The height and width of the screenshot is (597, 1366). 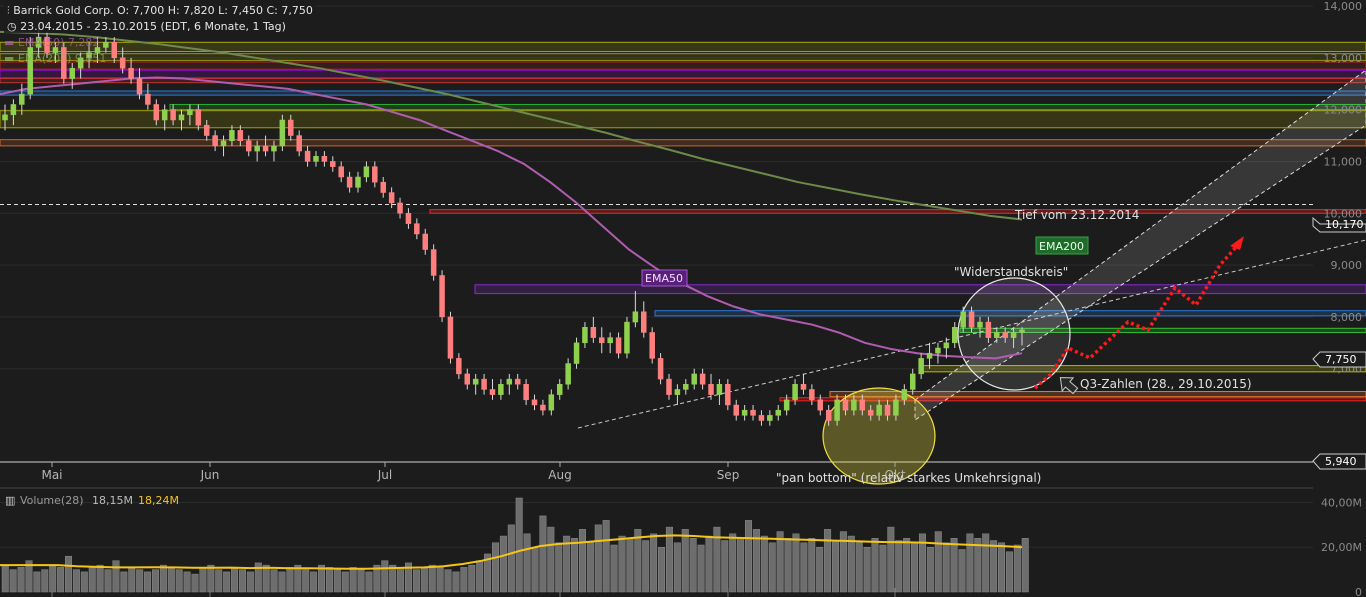 I want to click on header-ema50: EMA(50) 7,282, so click(x=58, y=42).